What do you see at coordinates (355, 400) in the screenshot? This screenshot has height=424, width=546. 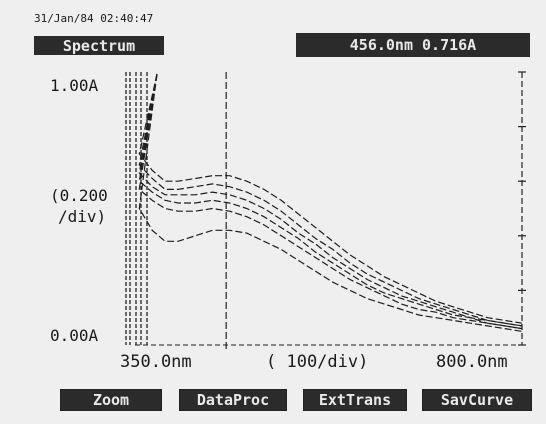 I see `exttrans-softkey: ExtTrans` at bounding box center [355, 400].